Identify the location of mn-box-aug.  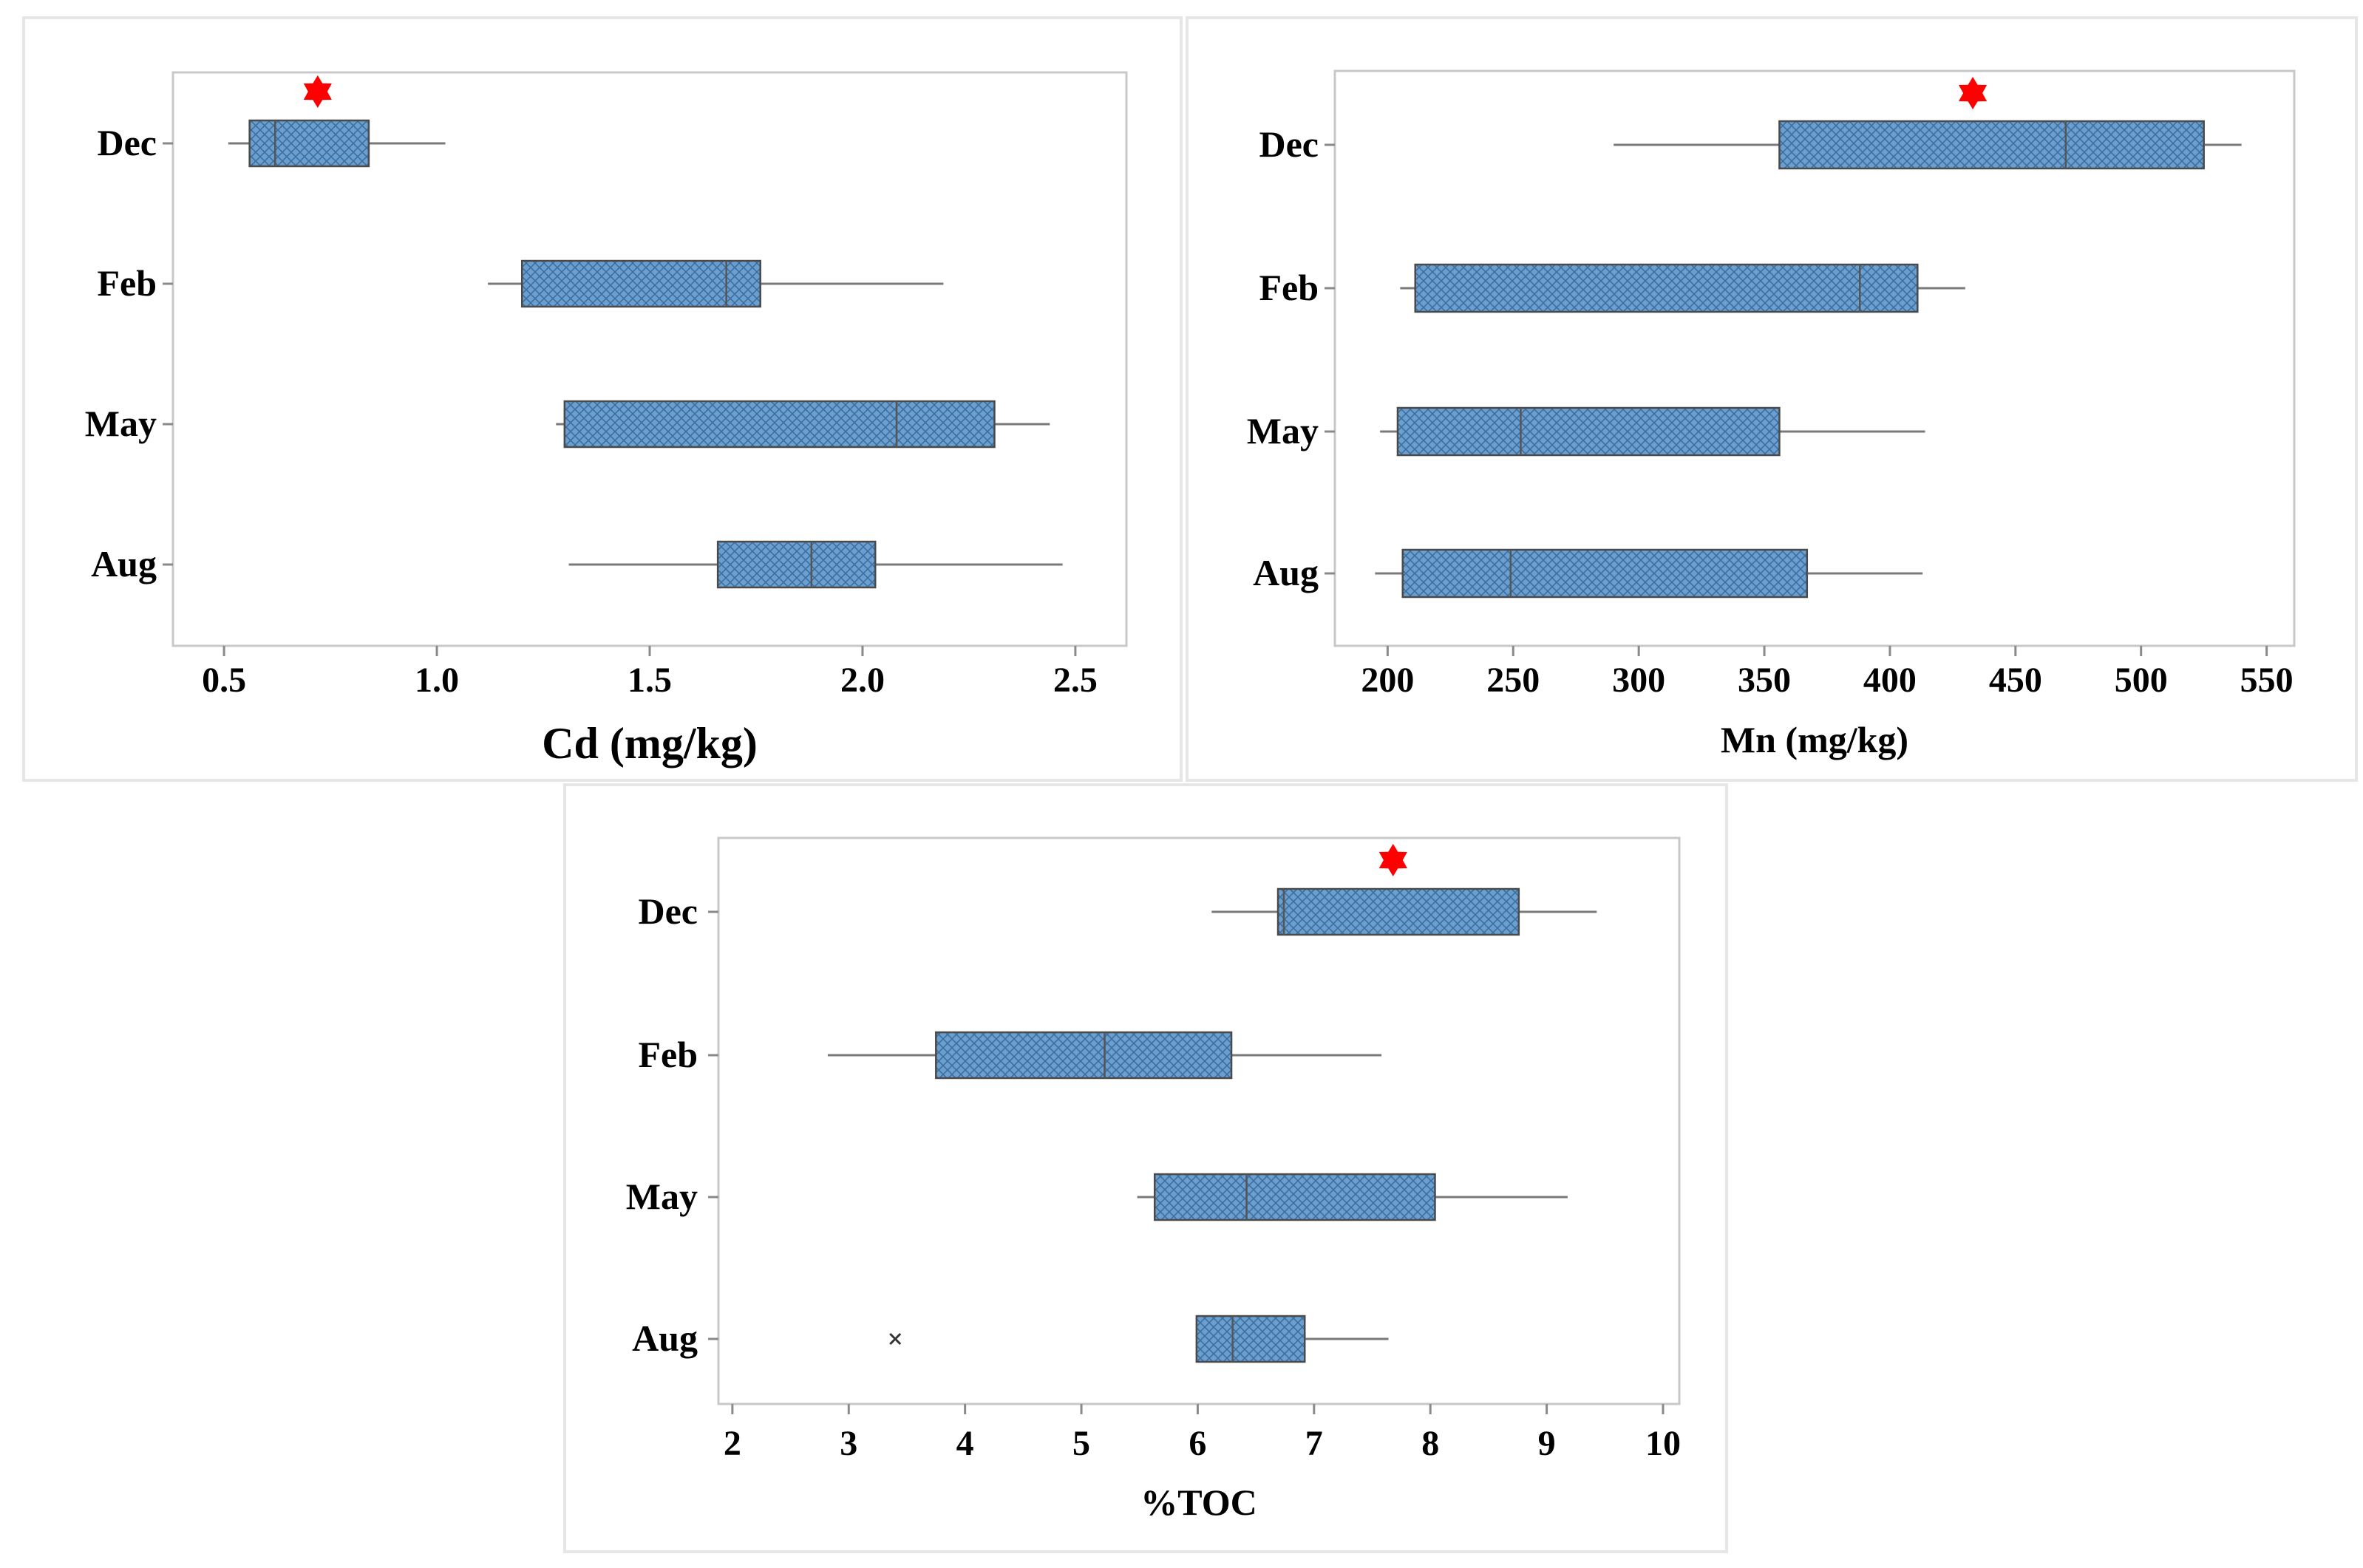
(1649, 573).